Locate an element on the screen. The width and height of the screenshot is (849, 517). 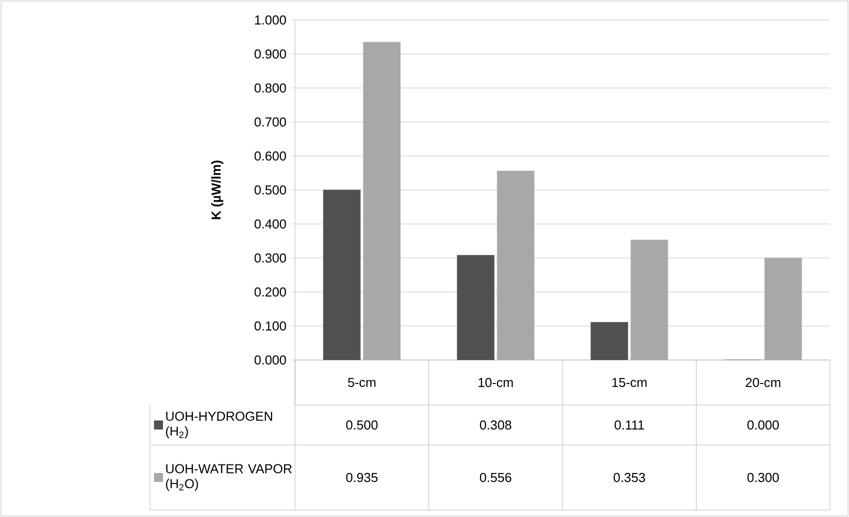
y-tick-label: 1.000 is located at coordinates (270, 20).